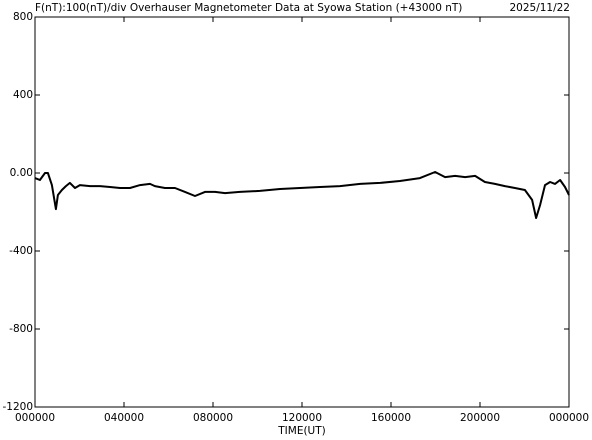  I want to click on data-line, so click(302, 195).